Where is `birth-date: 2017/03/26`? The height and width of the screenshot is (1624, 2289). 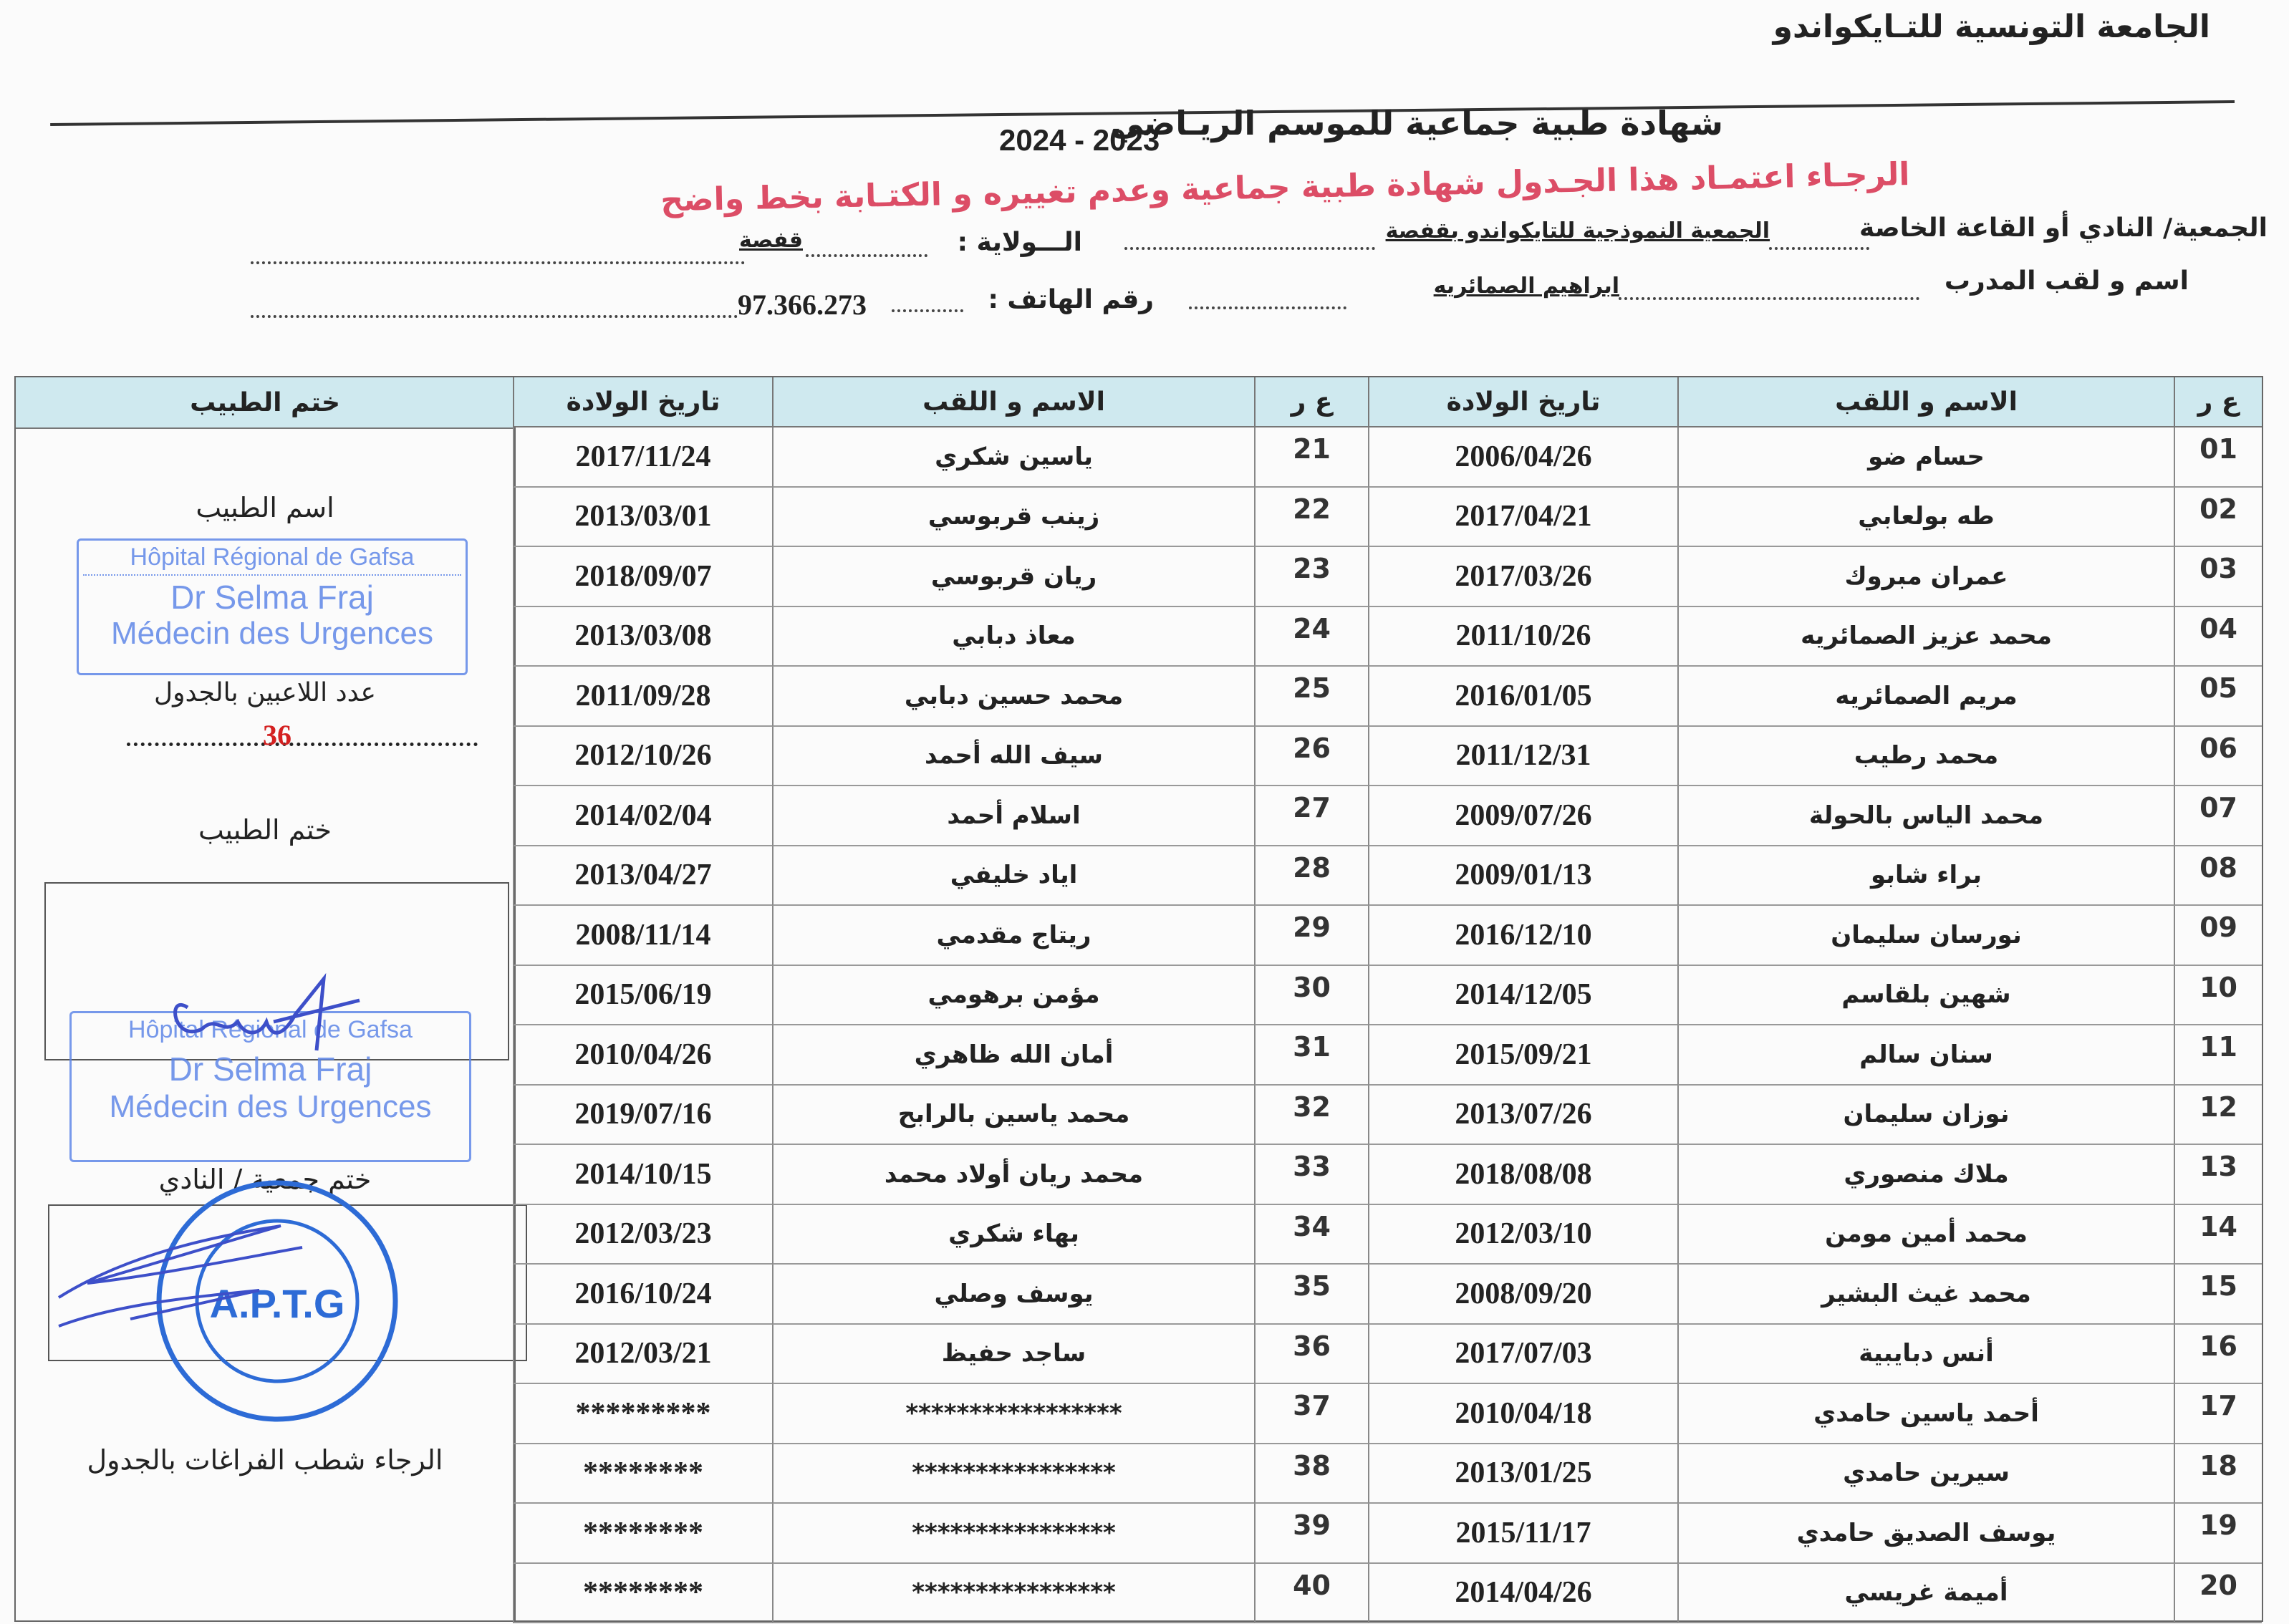
birth-date: 2017/03/26 is located at coordinates (1523, 577).